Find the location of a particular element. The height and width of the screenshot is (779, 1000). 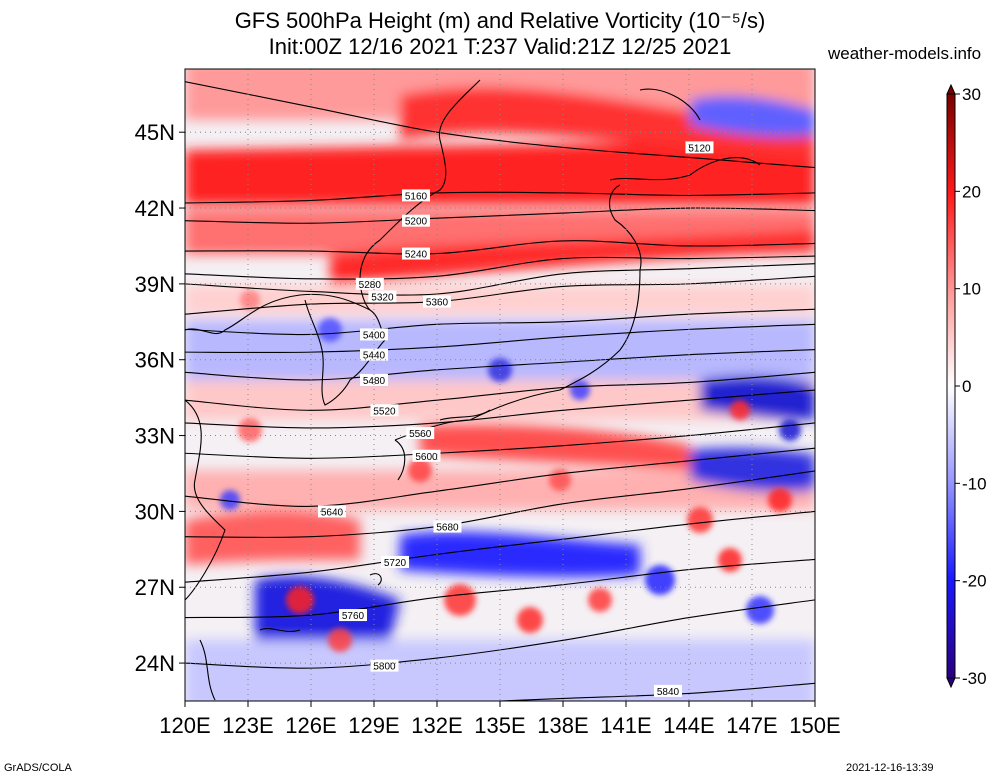

contour-label: 5120 is located at coordinates (699, 148).